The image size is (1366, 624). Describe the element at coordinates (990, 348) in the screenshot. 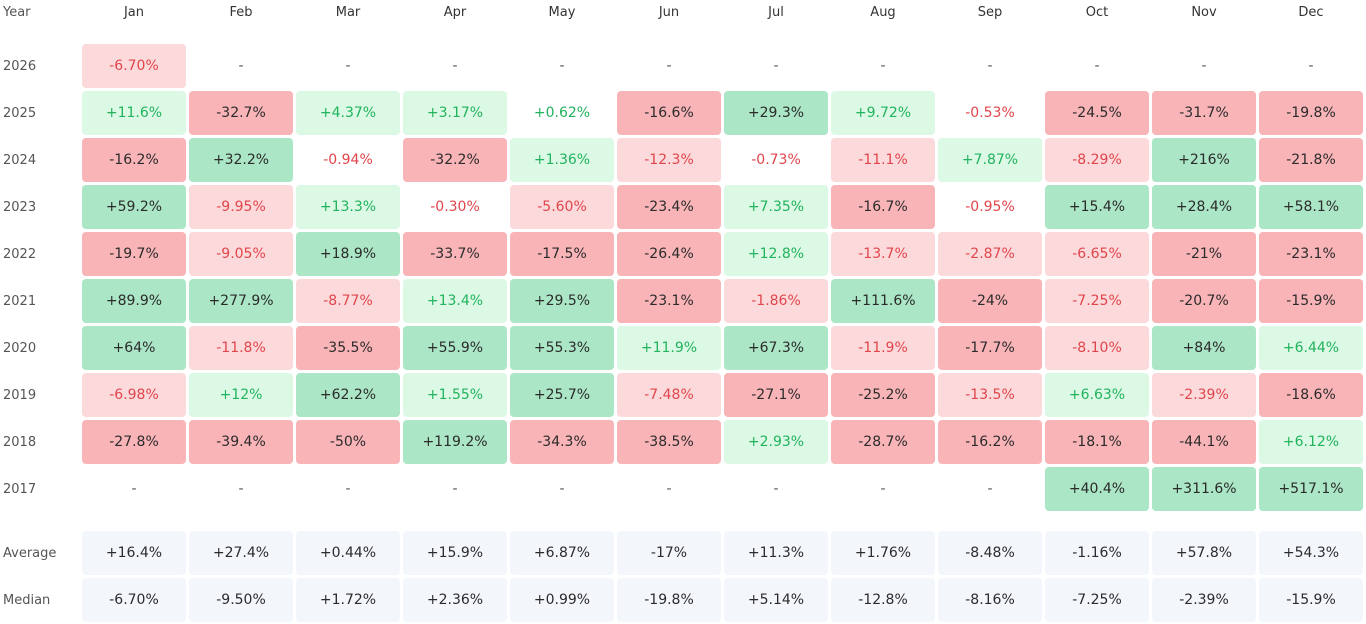

I see `return-cell: -17.7%` at that location.